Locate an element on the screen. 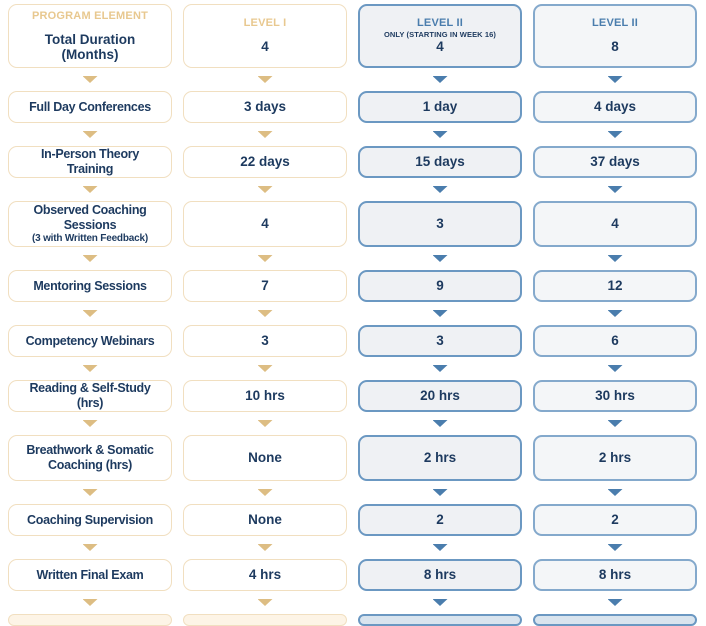 The width and height of the screenshot is (706, 626). cell-value: 10 hrs is located at coordinates (265, 395).